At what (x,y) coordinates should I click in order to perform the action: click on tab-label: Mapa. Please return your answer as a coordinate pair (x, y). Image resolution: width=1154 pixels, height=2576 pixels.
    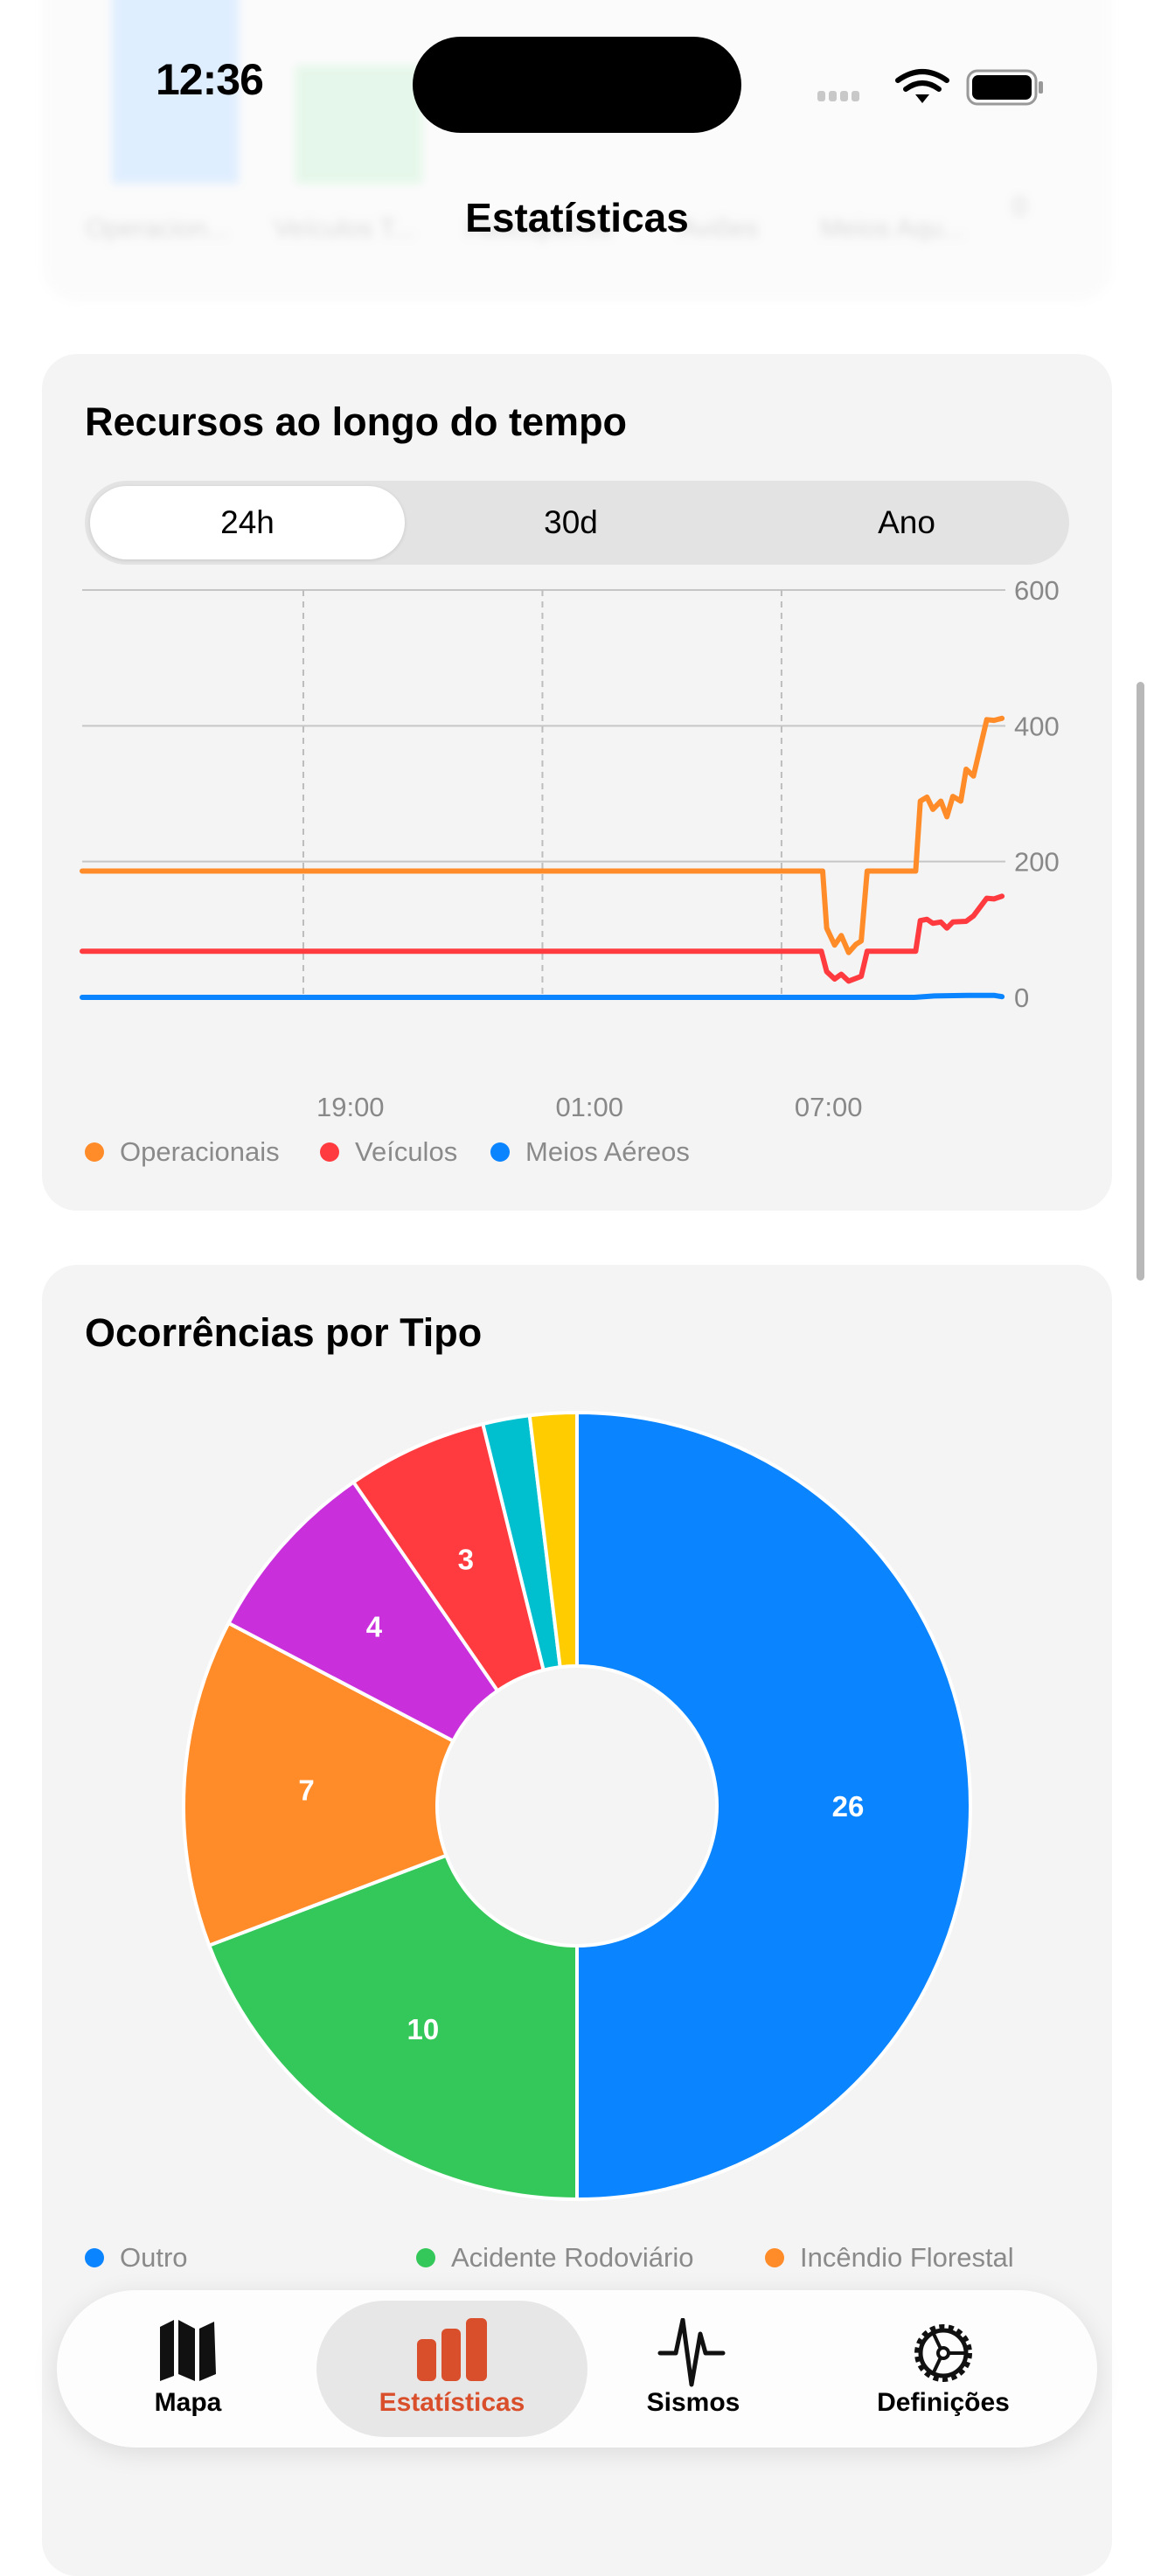
    Looking at the image, I should click on (188, 2402).